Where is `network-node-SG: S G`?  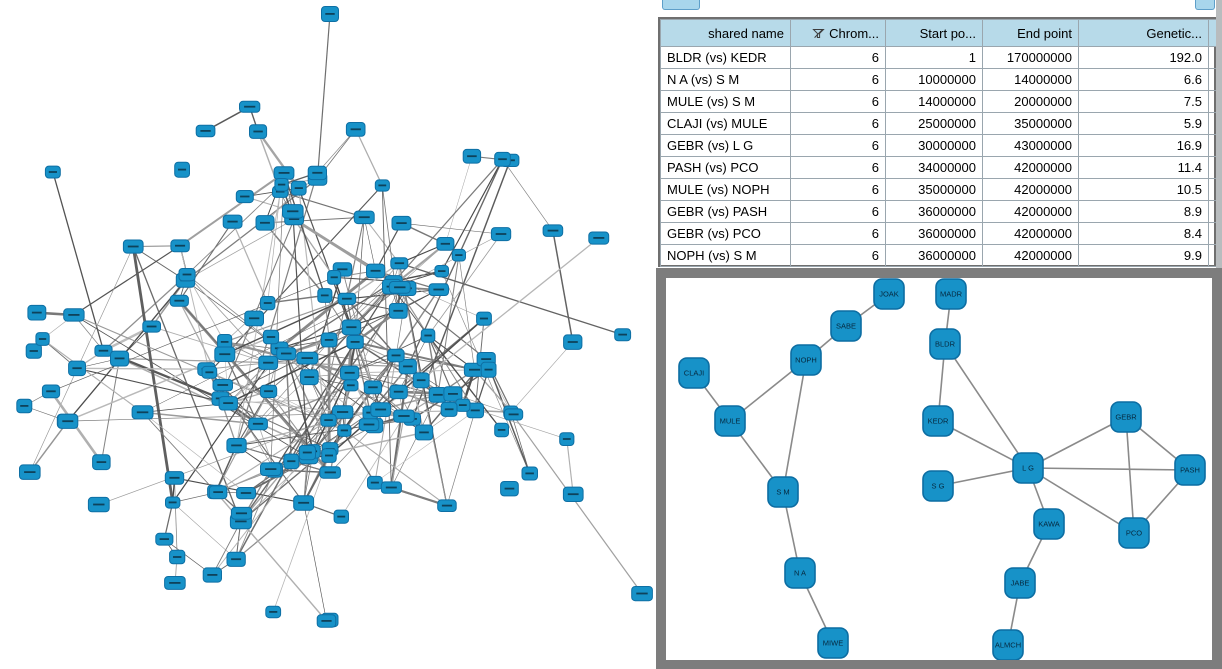 network-node-SG: S G is located at coordinates (938, 486).